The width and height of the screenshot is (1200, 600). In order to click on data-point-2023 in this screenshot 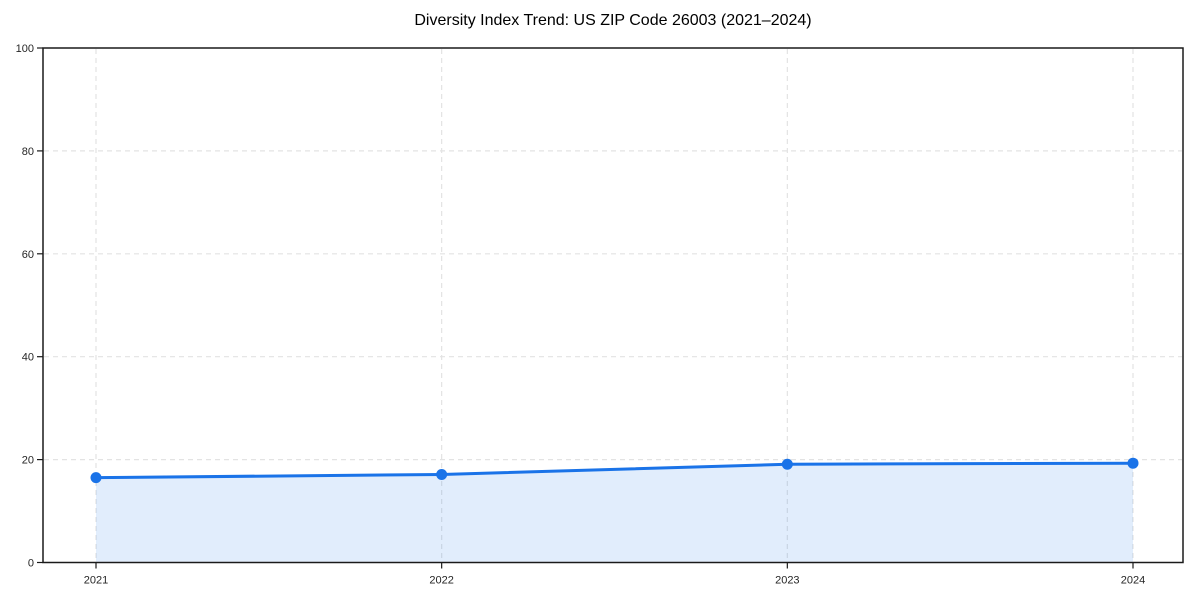, I will do `click(787, 464)`.